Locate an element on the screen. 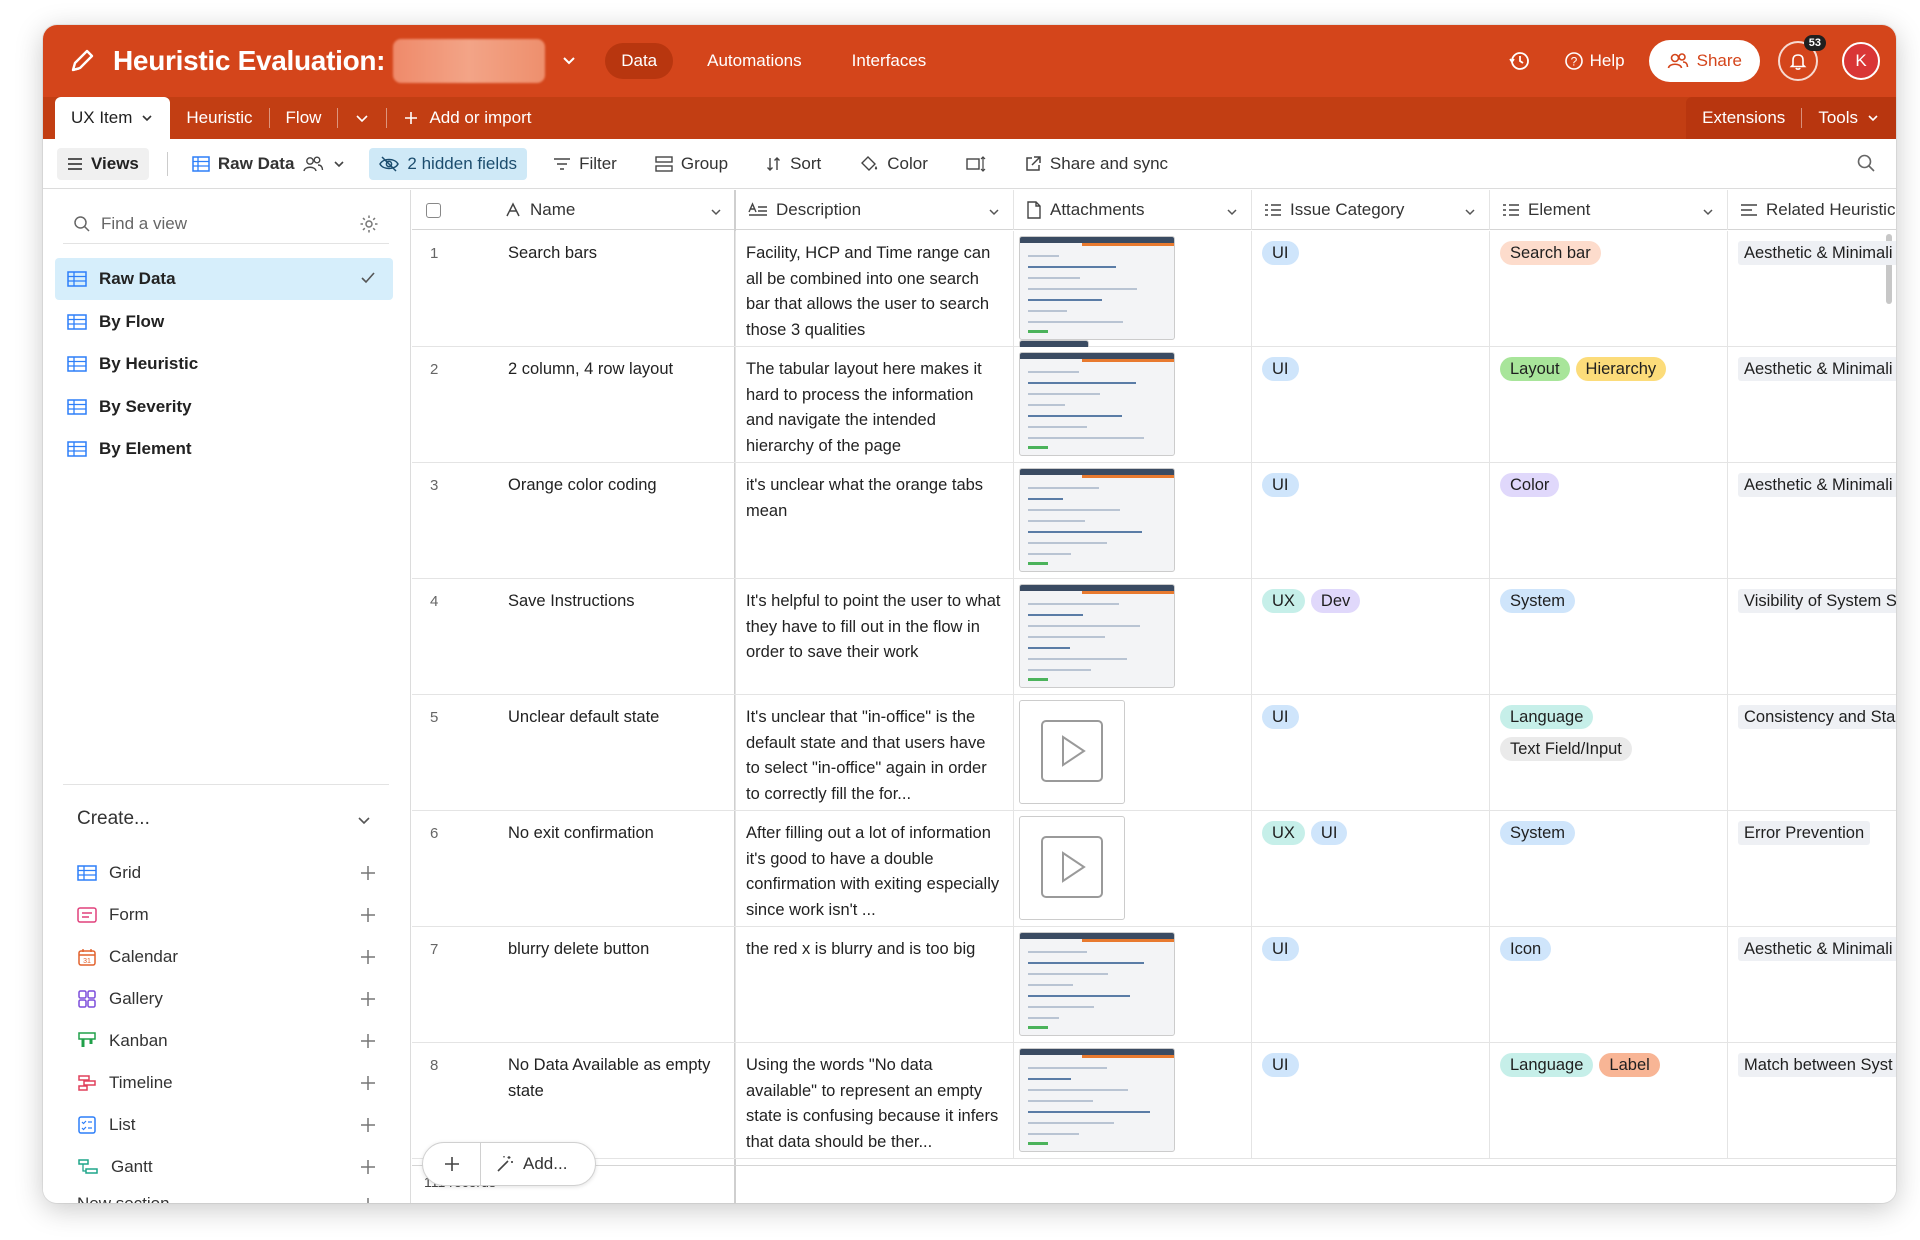 Image resolution: width=1920 pixels, height=1240 pixels. column-header-element: Element is located at coordinates (1609, 210).